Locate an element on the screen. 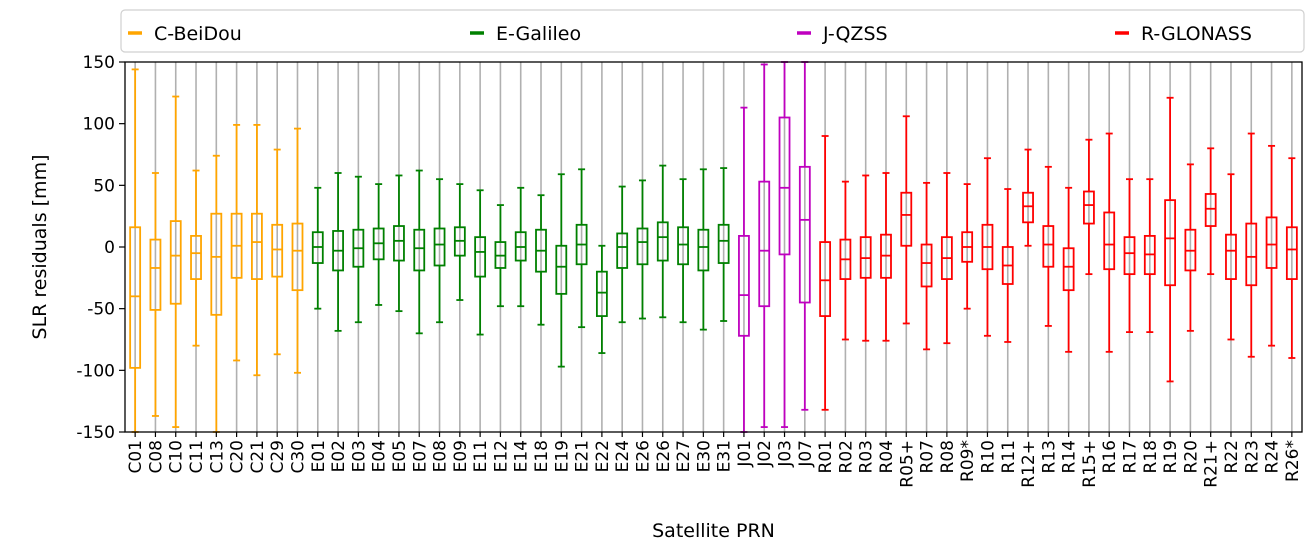 This screenshot has height=543, width=1307. box-e09 is located at coordinates (459, 242).